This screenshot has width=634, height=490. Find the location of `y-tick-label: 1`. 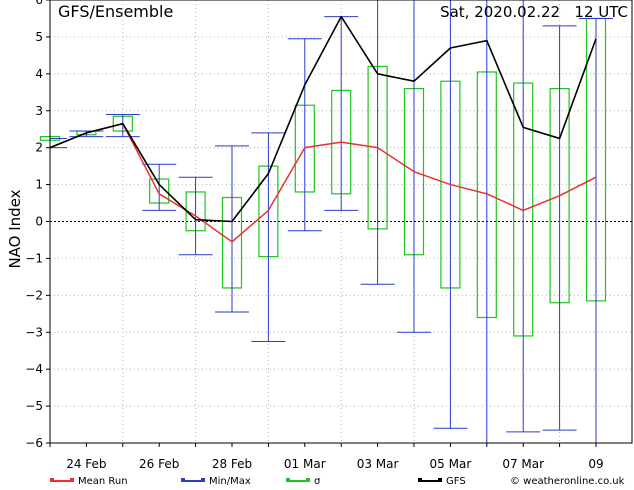

y-tick-label: 1 is located at coordinates (39, 185).